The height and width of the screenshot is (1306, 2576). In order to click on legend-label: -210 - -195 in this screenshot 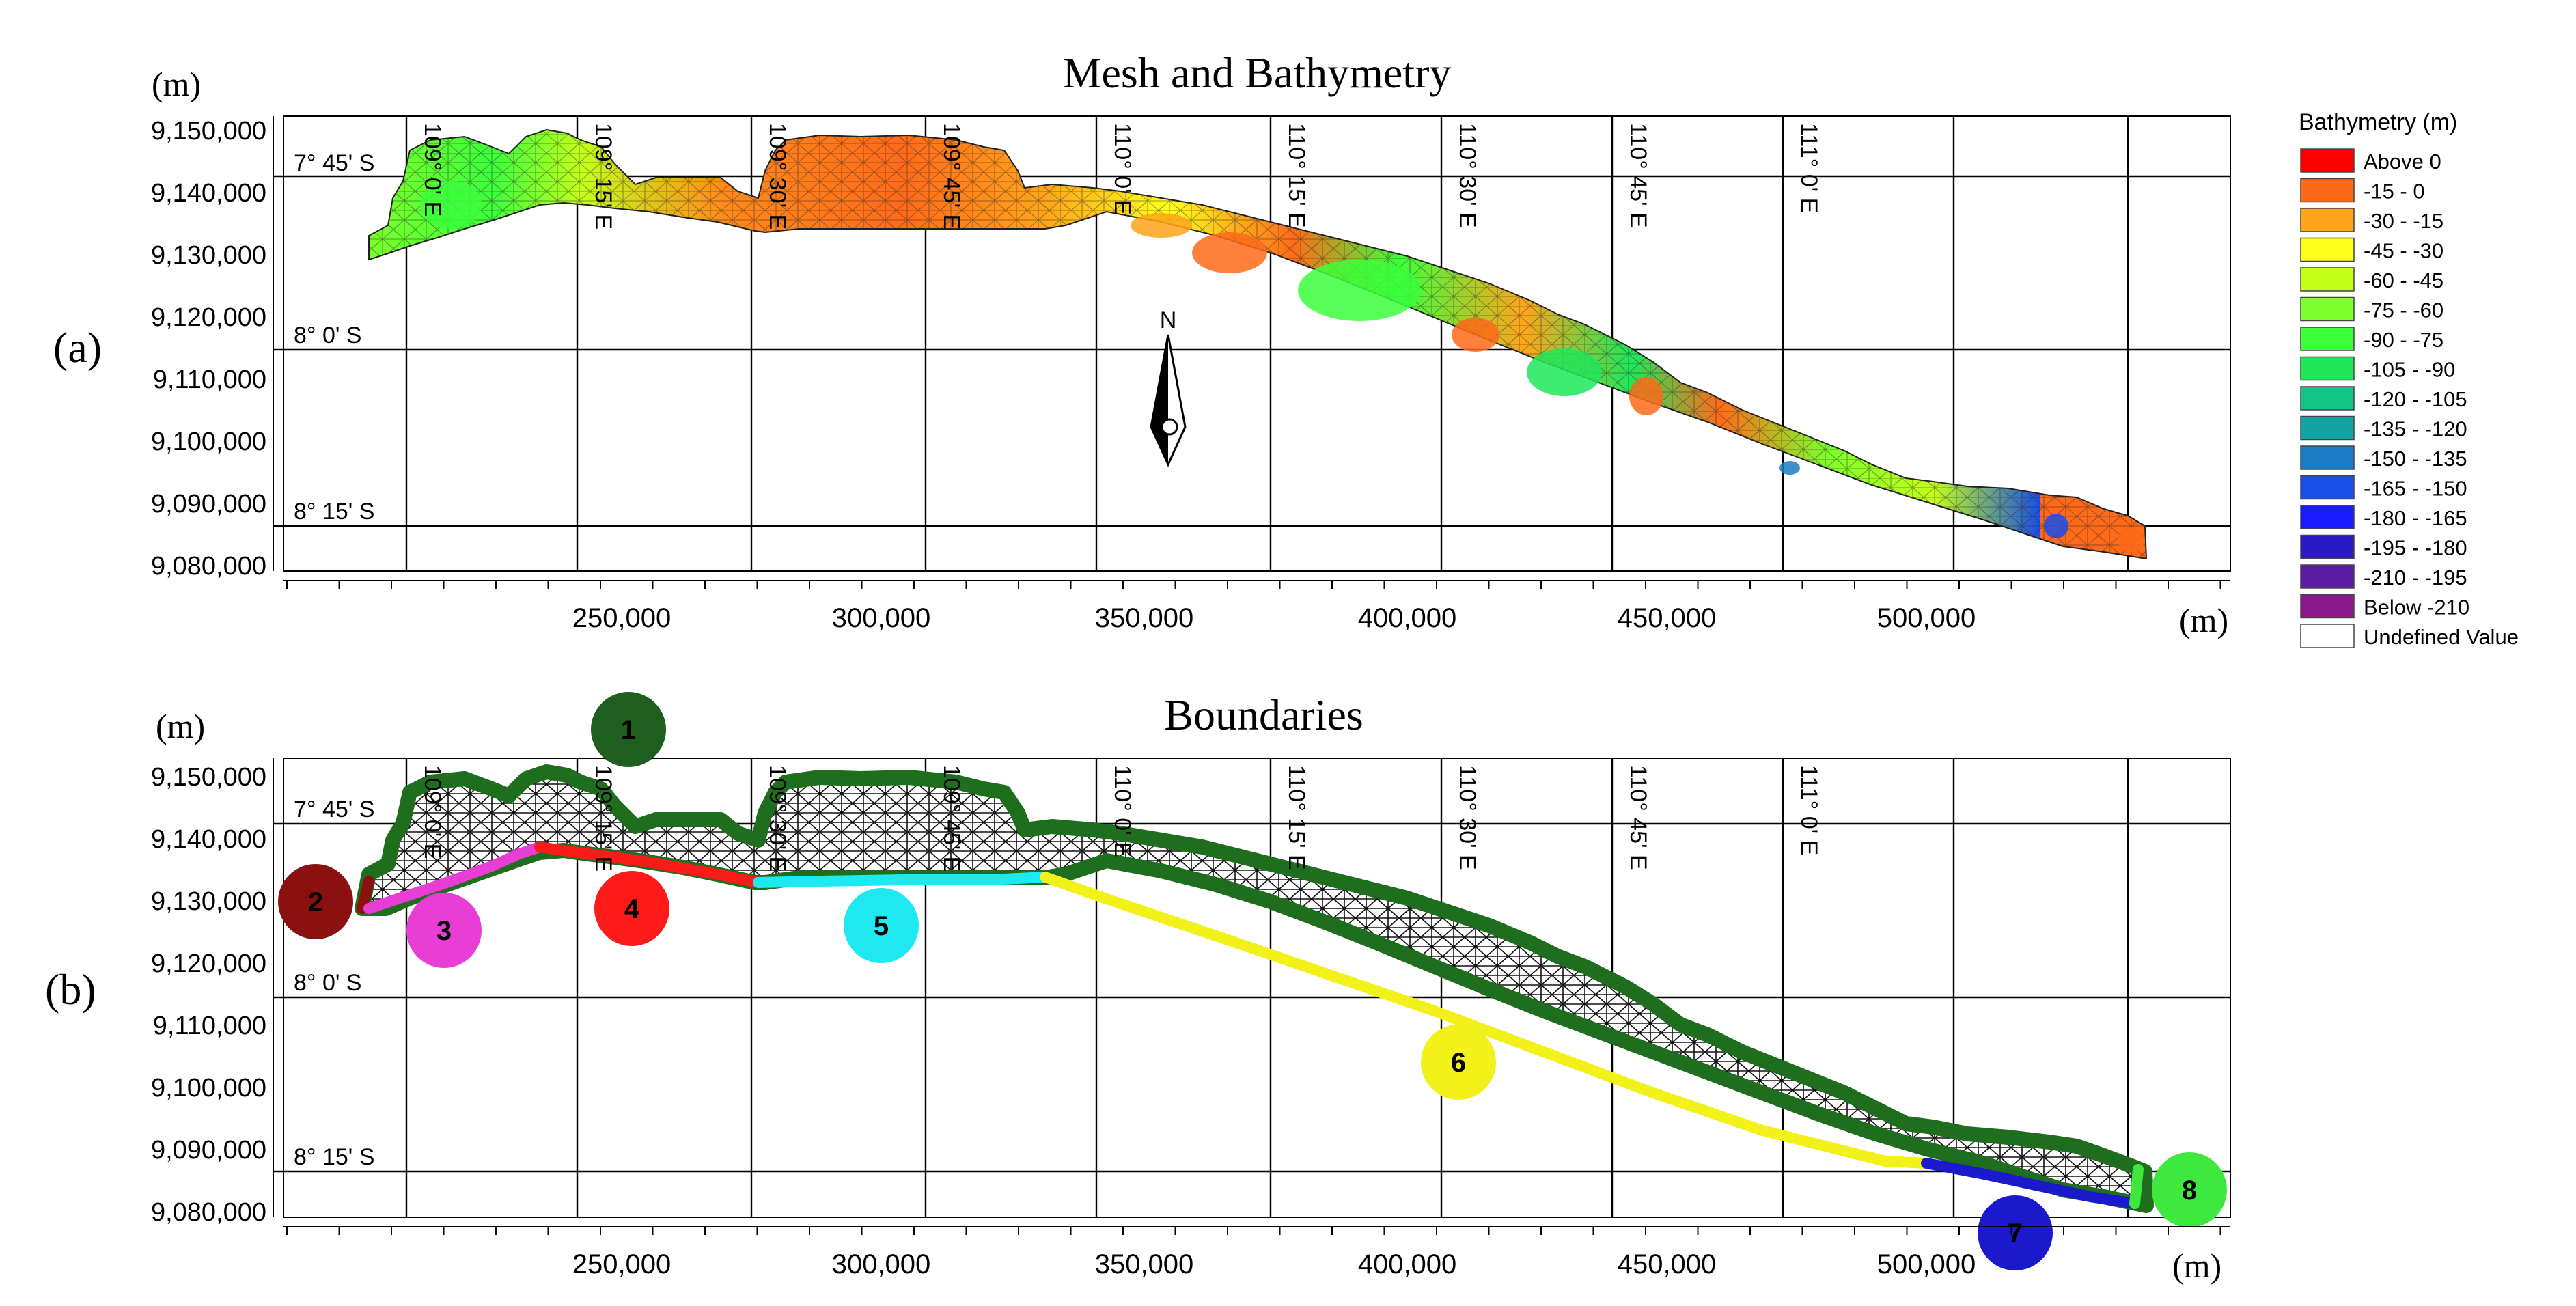, I will do `click(2415, 577)`.